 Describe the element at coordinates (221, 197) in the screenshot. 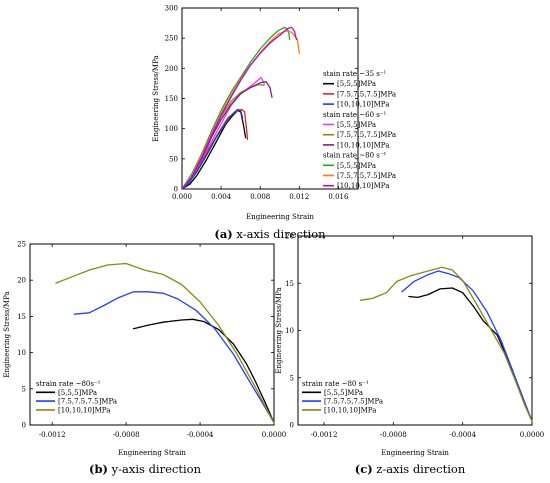

I see `x-tick-label: 0.004` at that location.